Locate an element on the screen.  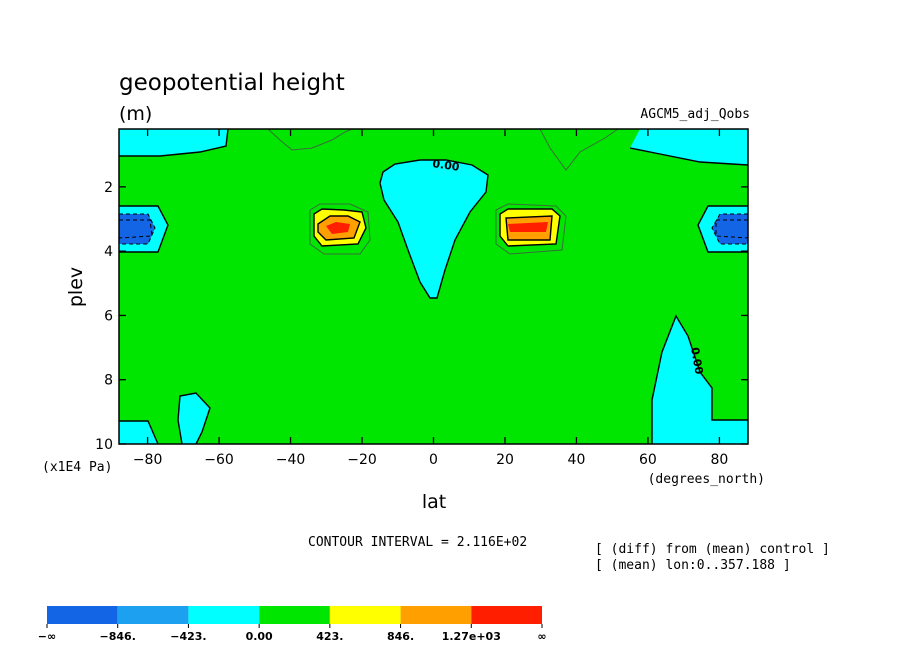
cyan-region-bottom-right is located at coordinates (700, 380).